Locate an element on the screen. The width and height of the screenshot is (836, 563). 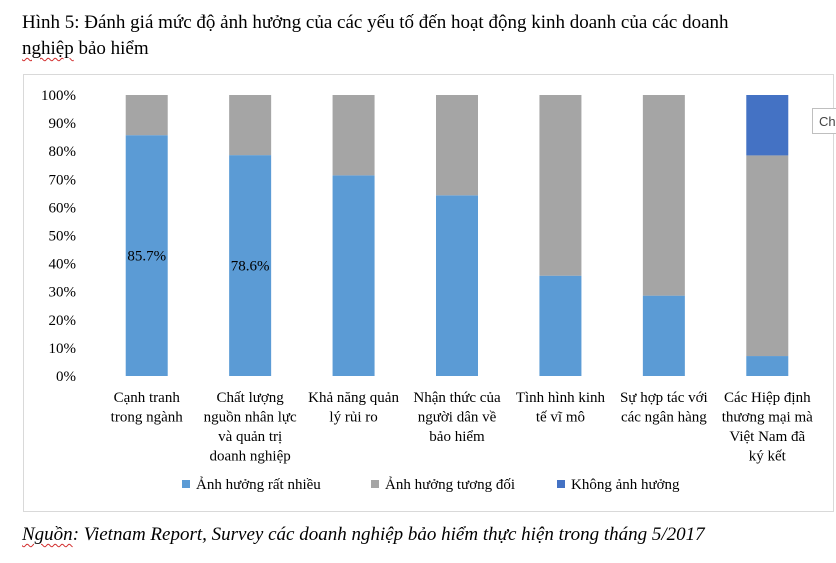
category-label: Cạnh tranh is located at coordinates (147, 398).